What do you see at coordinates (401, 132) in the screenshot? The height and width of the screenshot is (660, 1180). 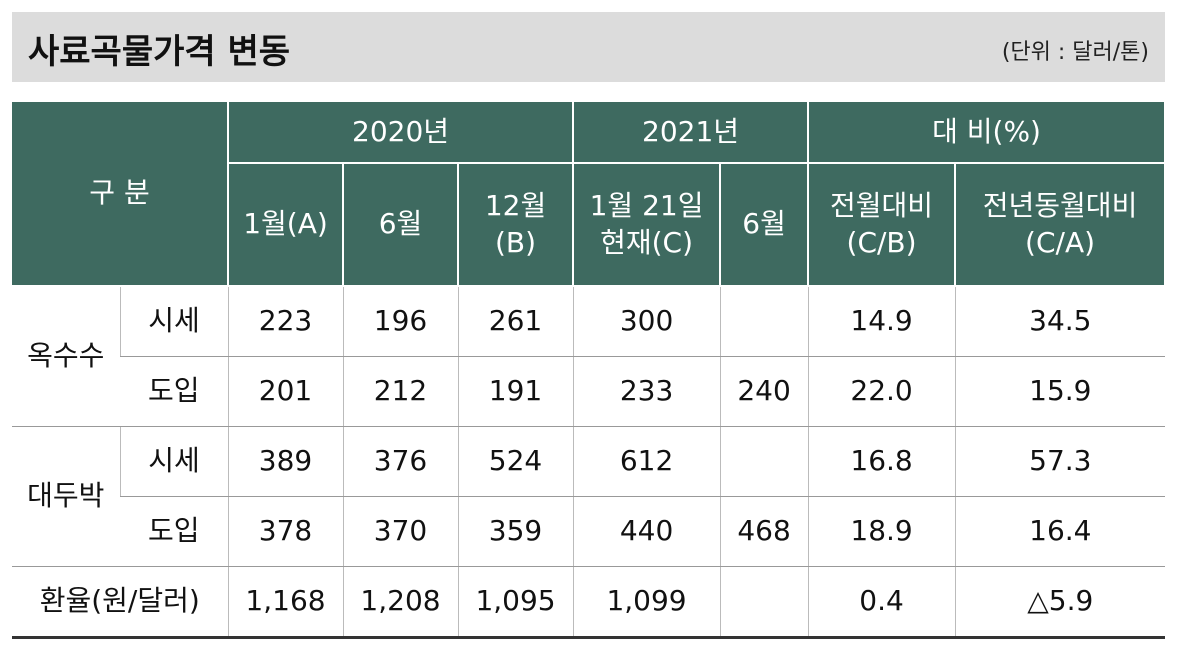 I see `group-header: 2020년` at bounding box center [401, 132].